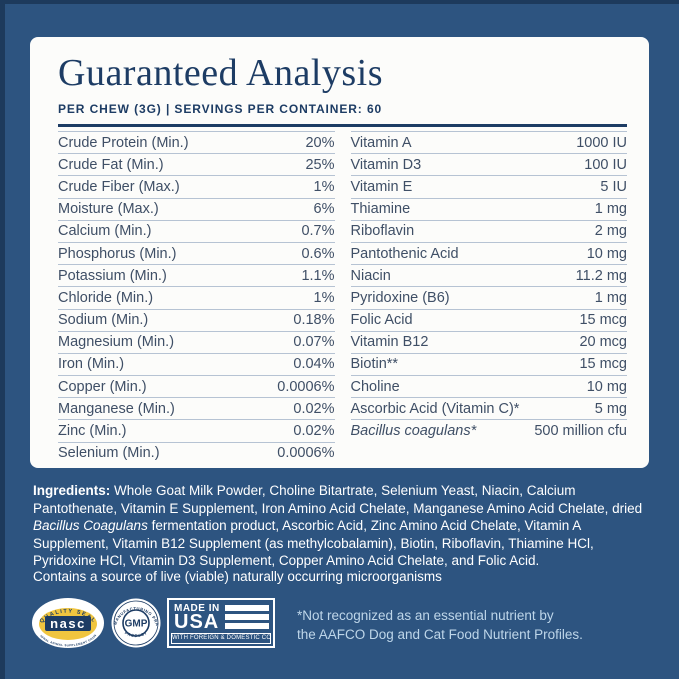 The height and width of the screenshot is (679, 679). I want to click on nutrient-row: Pantothenic Acid 10 mg, so click(488, 252).